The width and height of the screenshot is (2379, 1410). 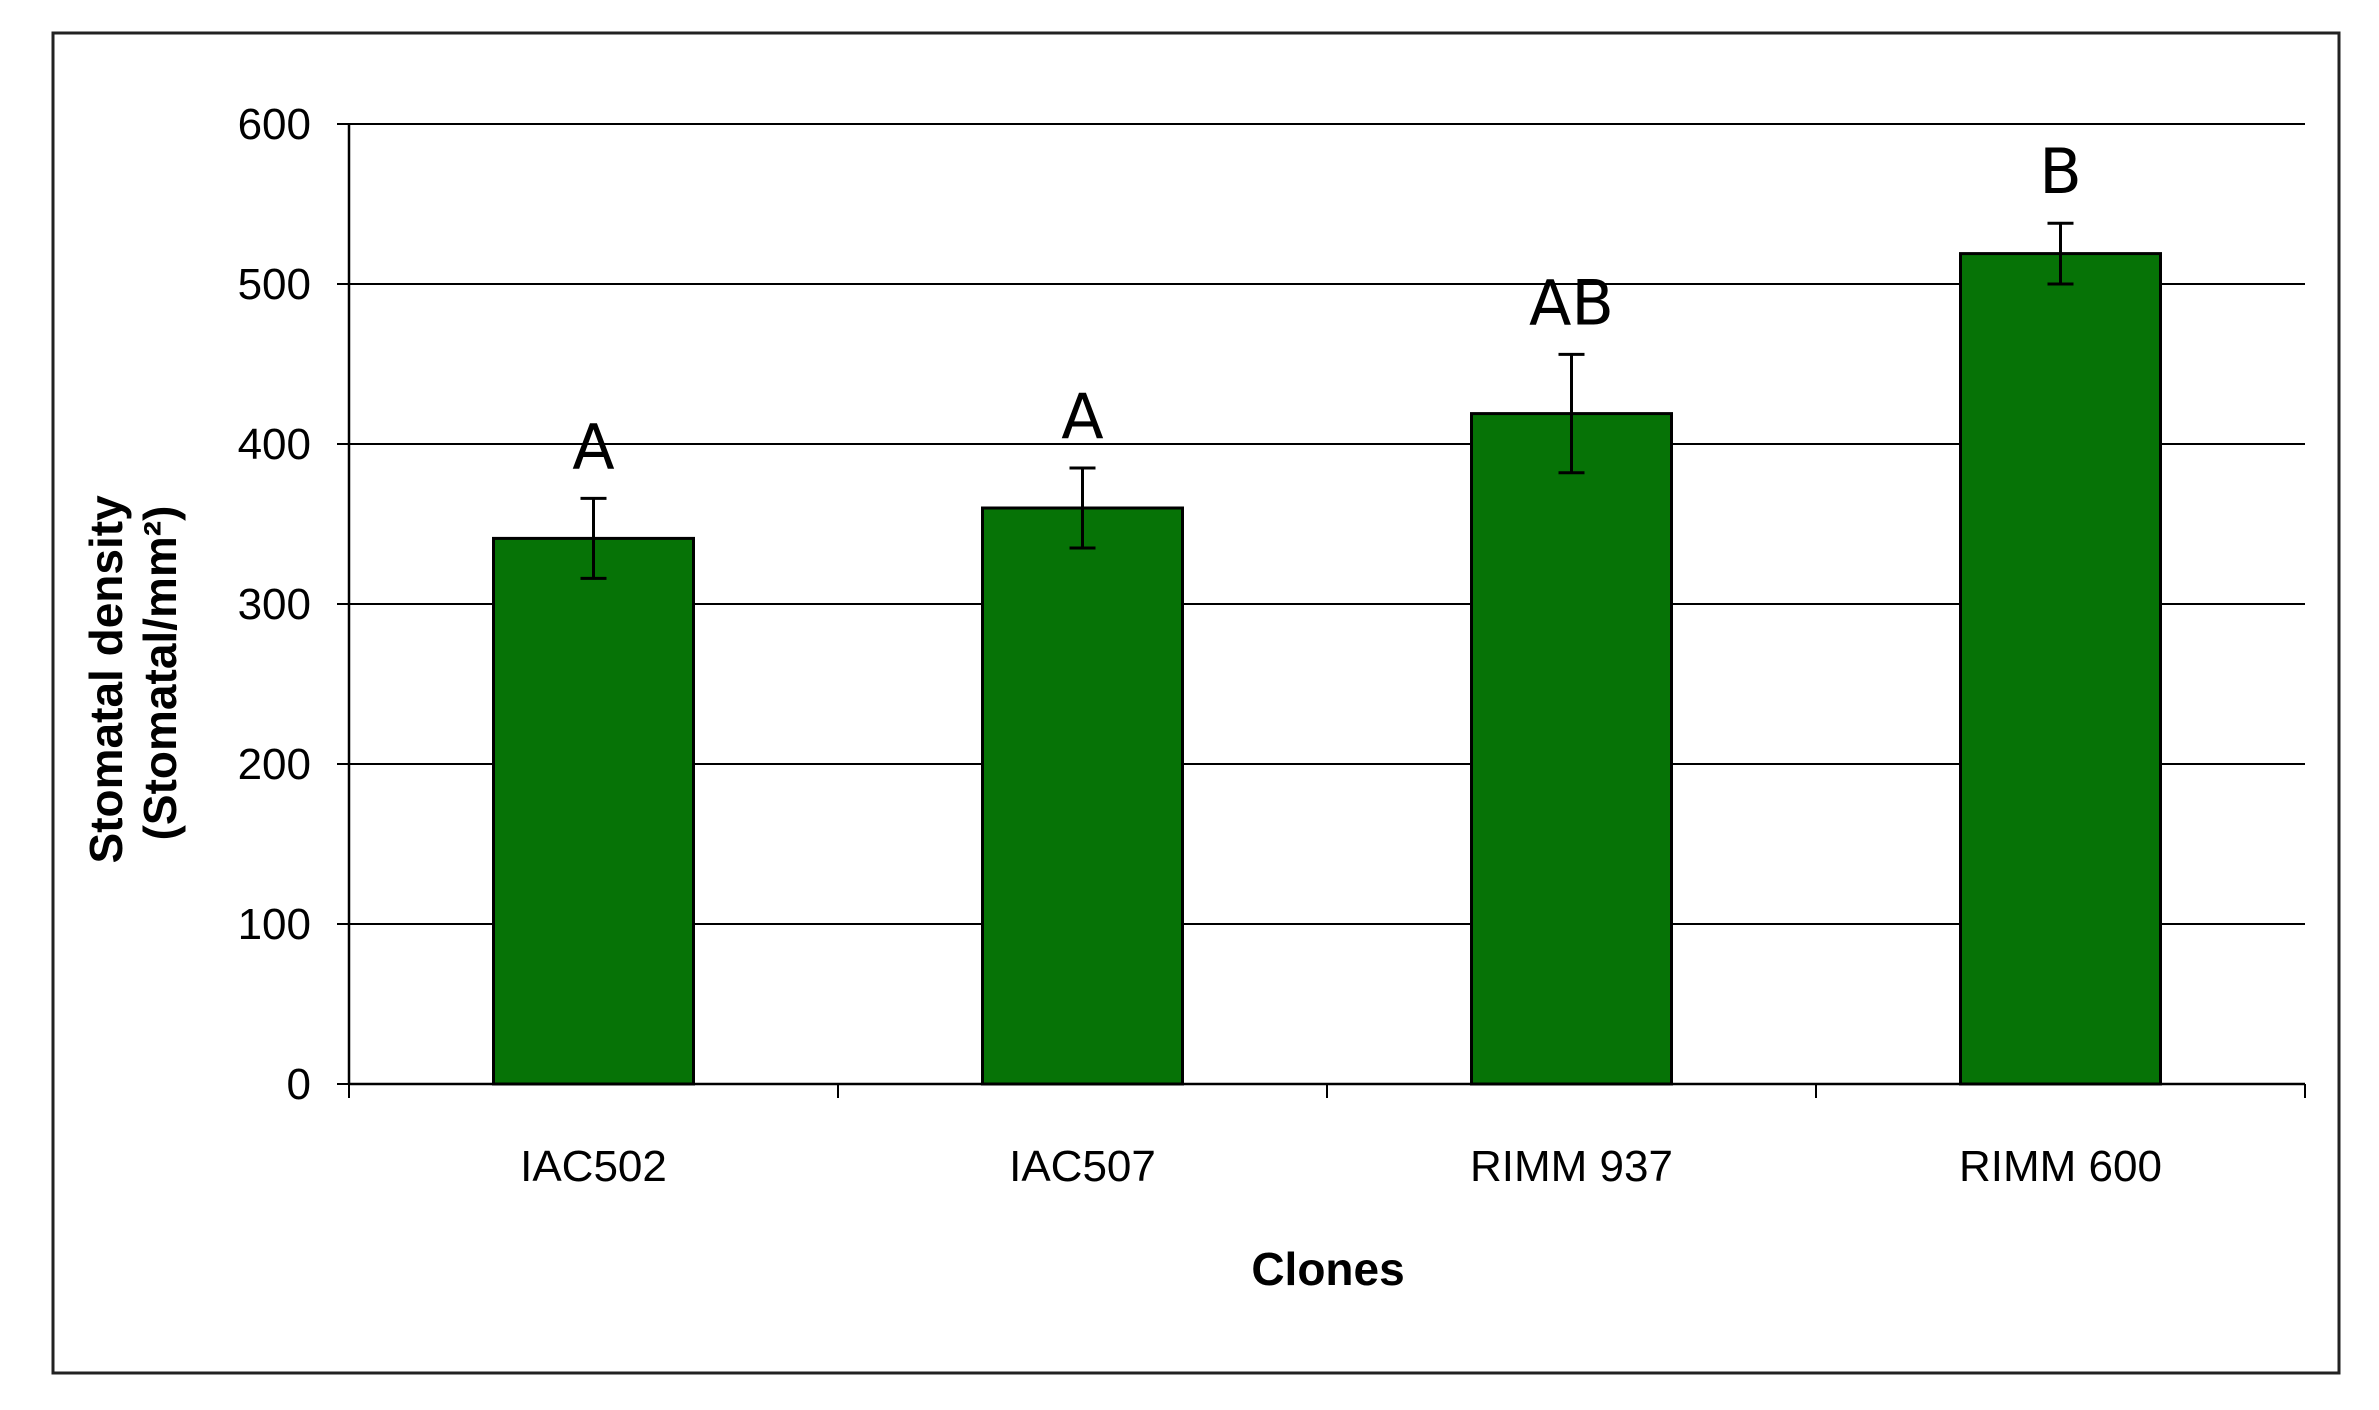 What do you see at coordinates (1571, 302) in the screenshot?
I see `significance-letter: AB` at bounding box center [1571, 302].